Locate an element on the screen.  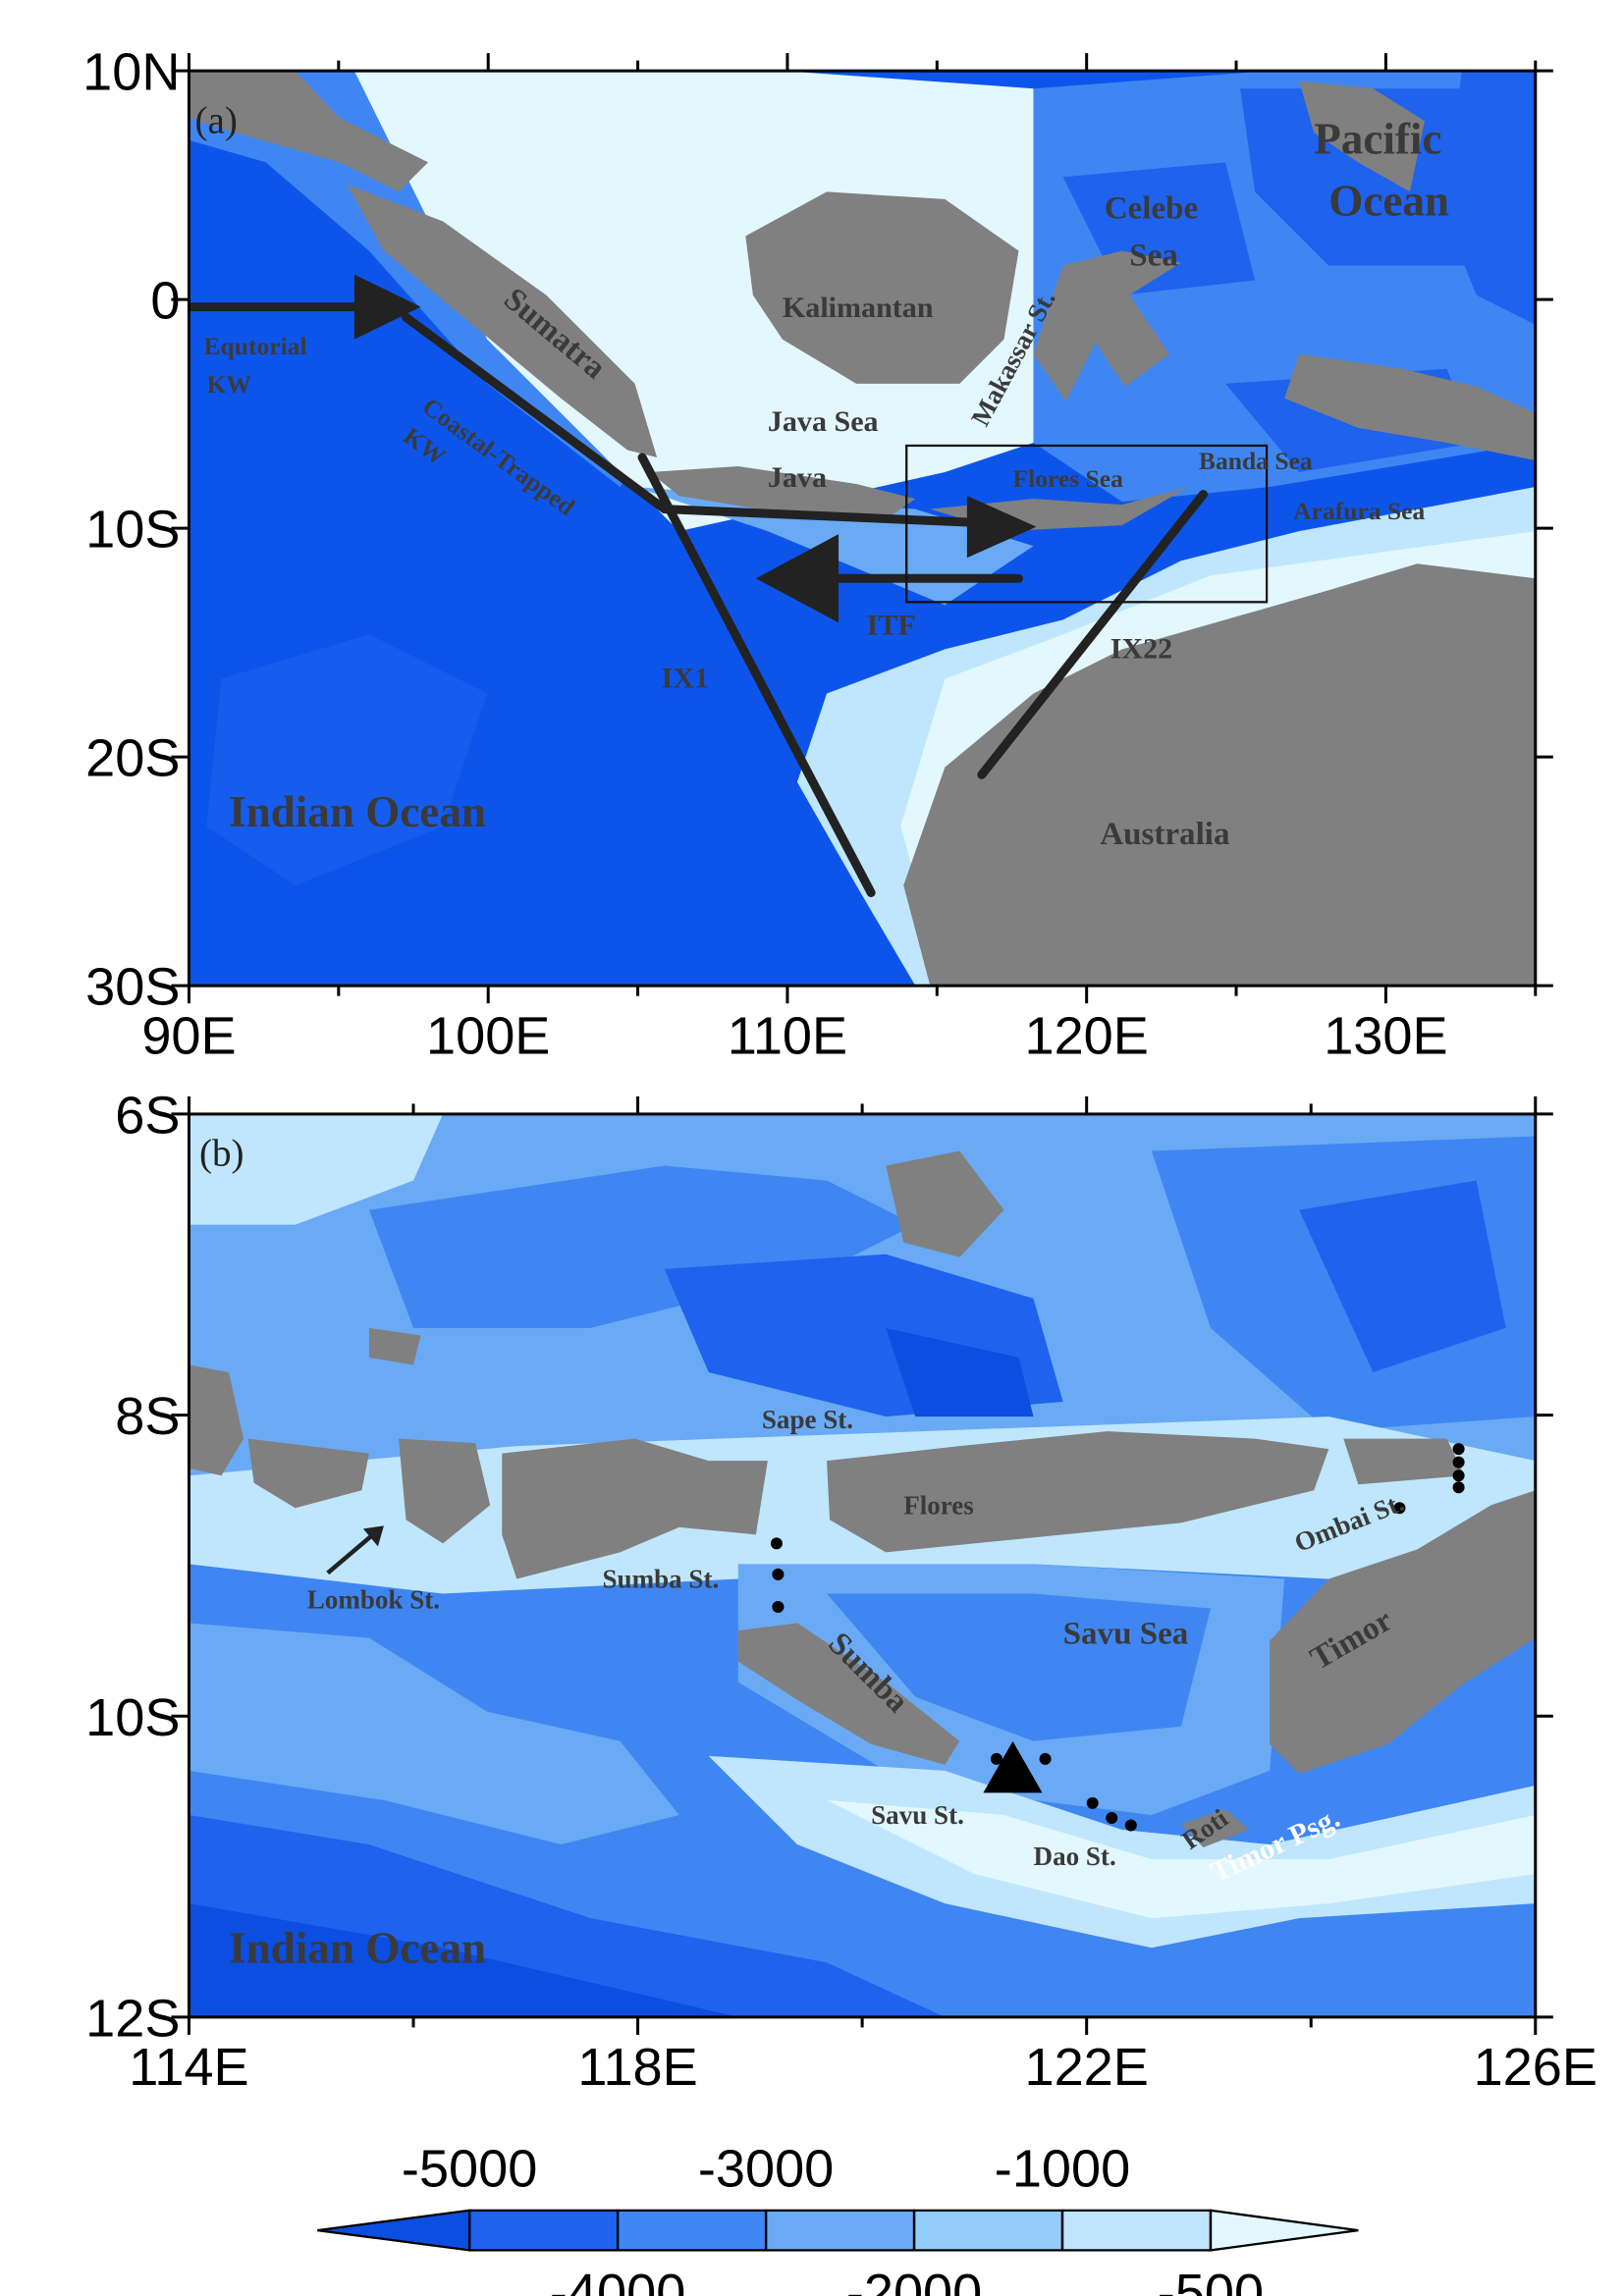
place-name: Java Sea is located at coordinates (823, 421).